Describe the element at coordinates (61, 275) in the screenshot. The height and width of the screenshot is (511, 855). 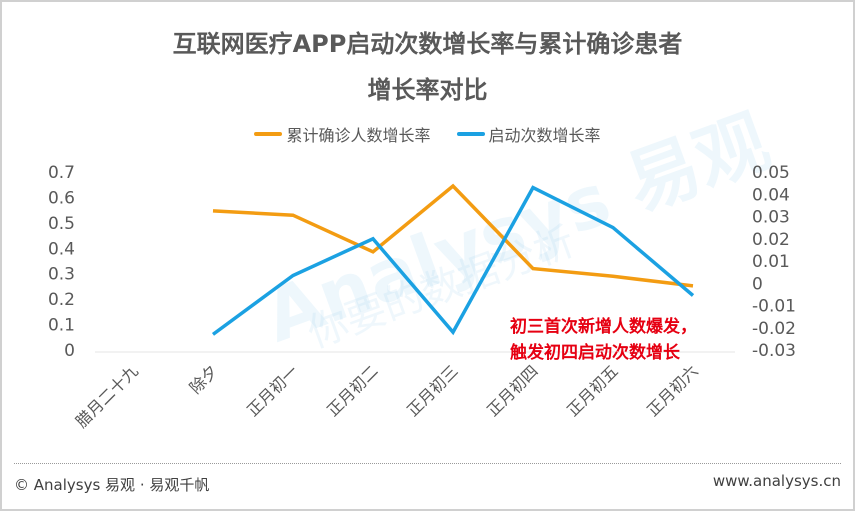
I see `y-left-tick: 0.3` at that location.